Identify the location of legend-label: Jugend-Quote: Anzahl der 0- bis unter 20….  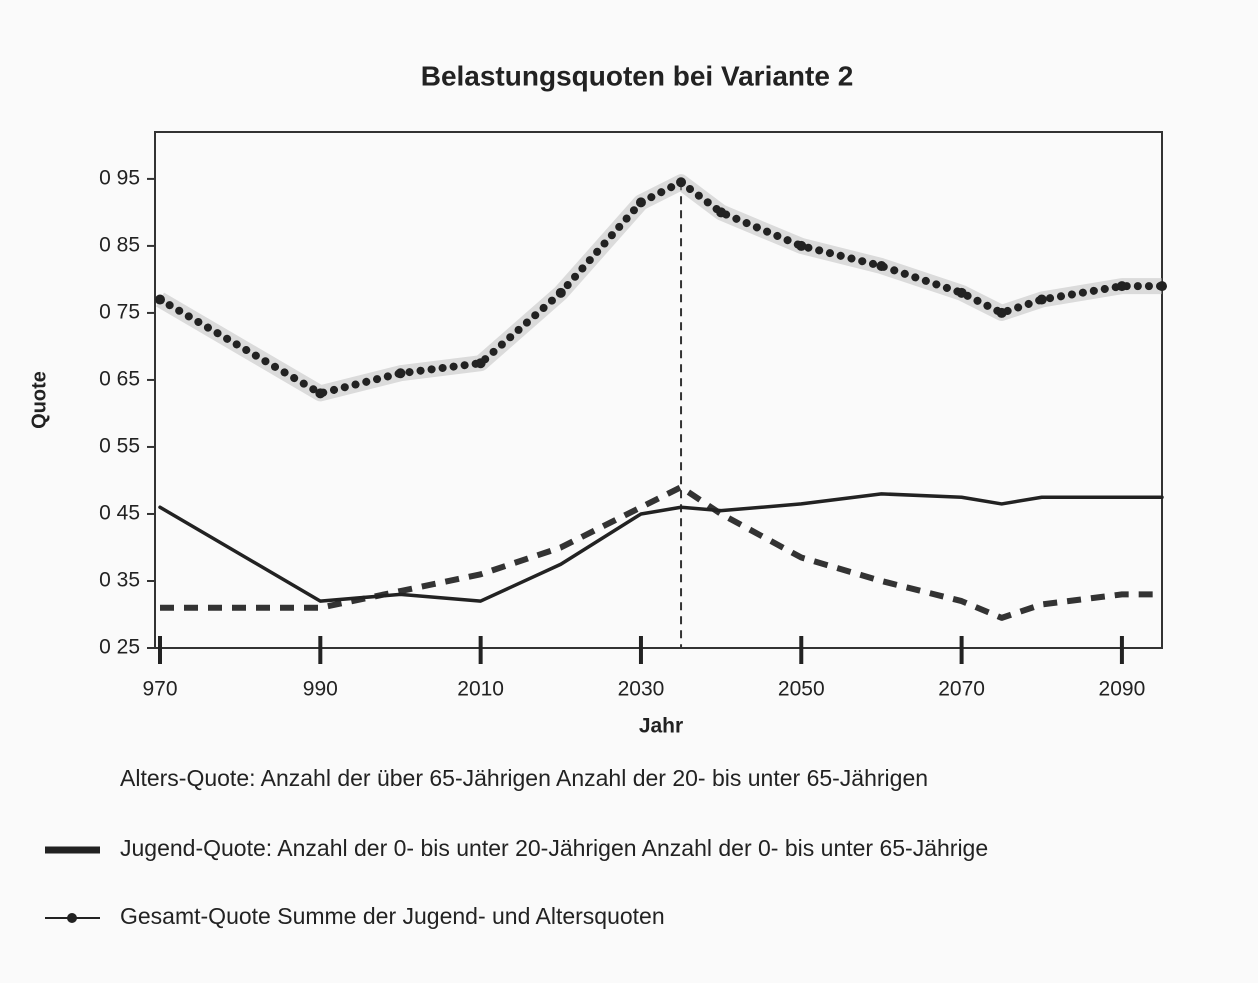
(554, 848).